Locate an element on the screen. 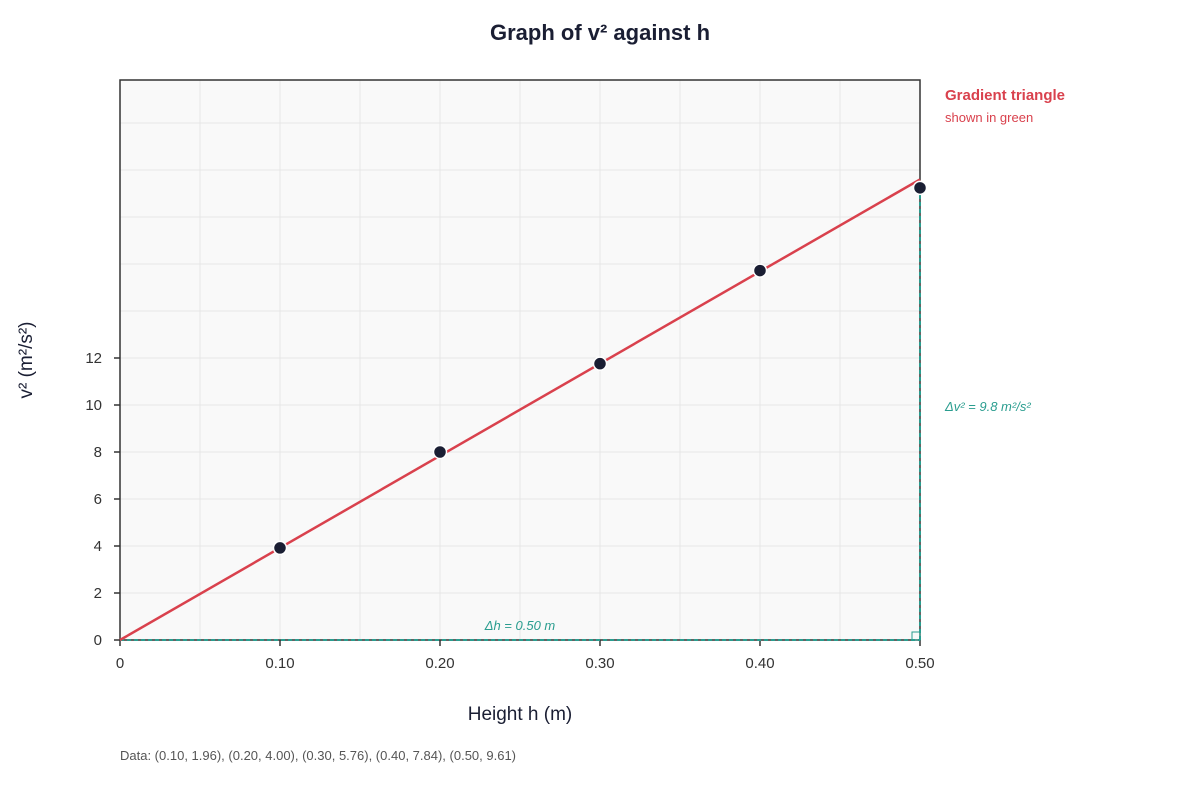  dv2-label: Δv² = 9.8 m²/s² is located at coordinates (987, 406).